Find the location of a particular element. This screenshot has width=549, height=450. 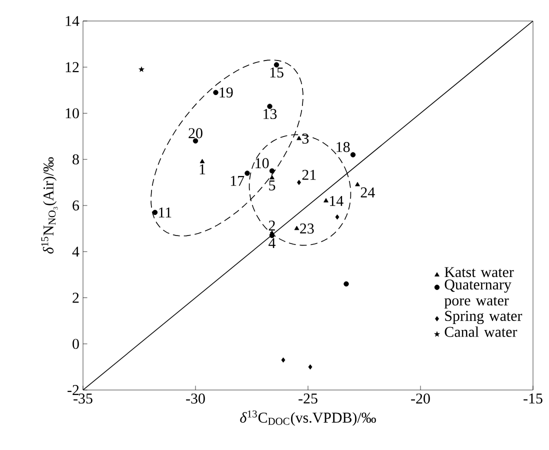

y-tick-label: 4 is located at coordinates (76, 251).